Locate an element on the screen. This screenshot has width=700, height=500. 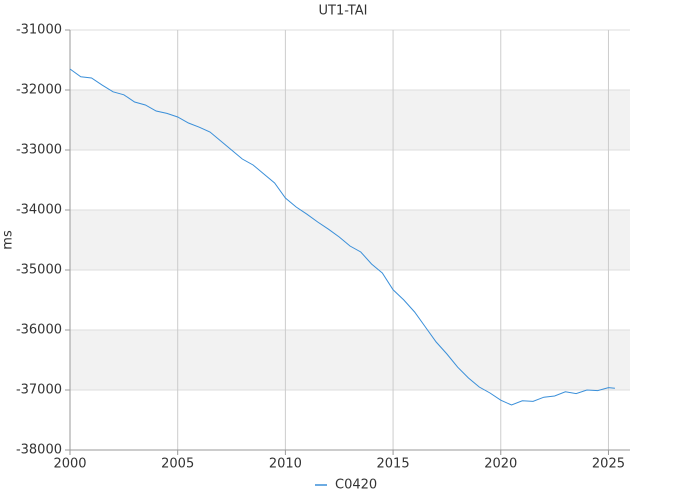
y-tick-label: -35000 is located at coordinates (39, 270).